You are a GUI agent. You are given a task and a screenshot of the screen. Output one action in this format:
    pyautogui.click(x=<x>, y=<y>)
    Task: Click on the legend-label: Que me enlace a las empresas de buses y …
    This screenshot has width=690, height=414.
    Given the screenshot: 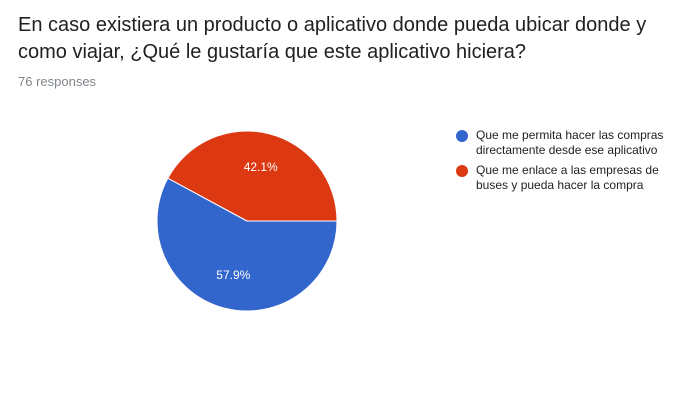 What is the action you would take?
    pyautogui.click(x=567, y=177)
    